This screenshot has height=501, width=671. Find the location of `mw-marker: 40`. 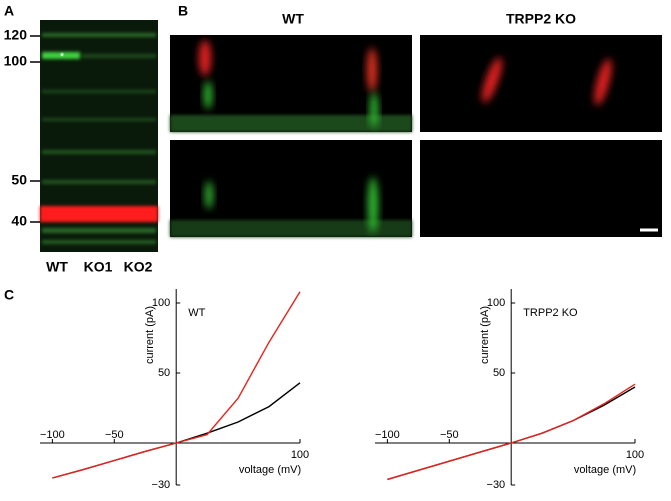

mw-marker: 40 is located at coordinates (19, 221).